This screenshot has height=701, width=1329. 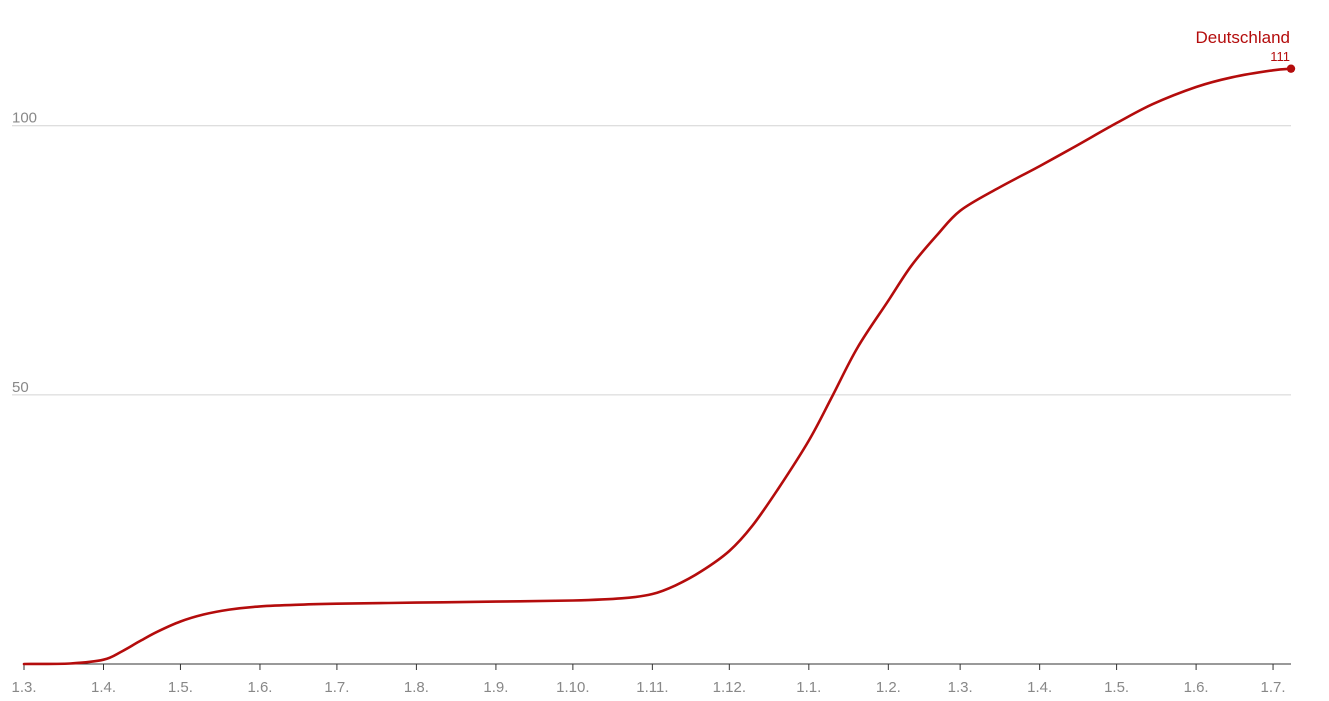 I want to click on x-tick-label: 1.1., so click(x=808, y=687).